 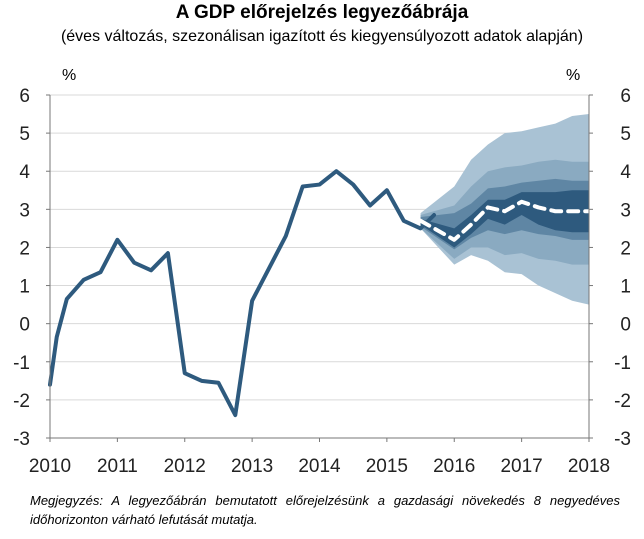 I want to click on y-tick-label-left: -3, so click(x=21, y=439).